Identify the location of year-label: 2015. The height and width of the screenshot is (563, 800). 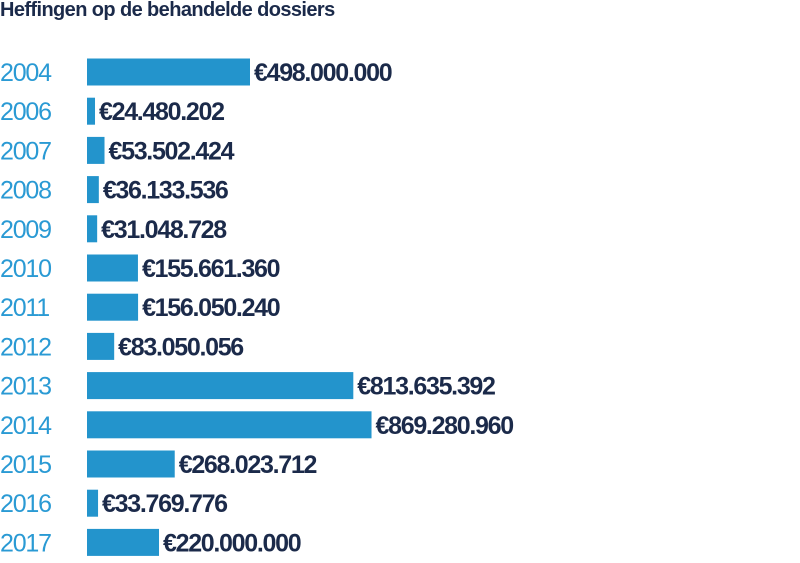
(25, 465).